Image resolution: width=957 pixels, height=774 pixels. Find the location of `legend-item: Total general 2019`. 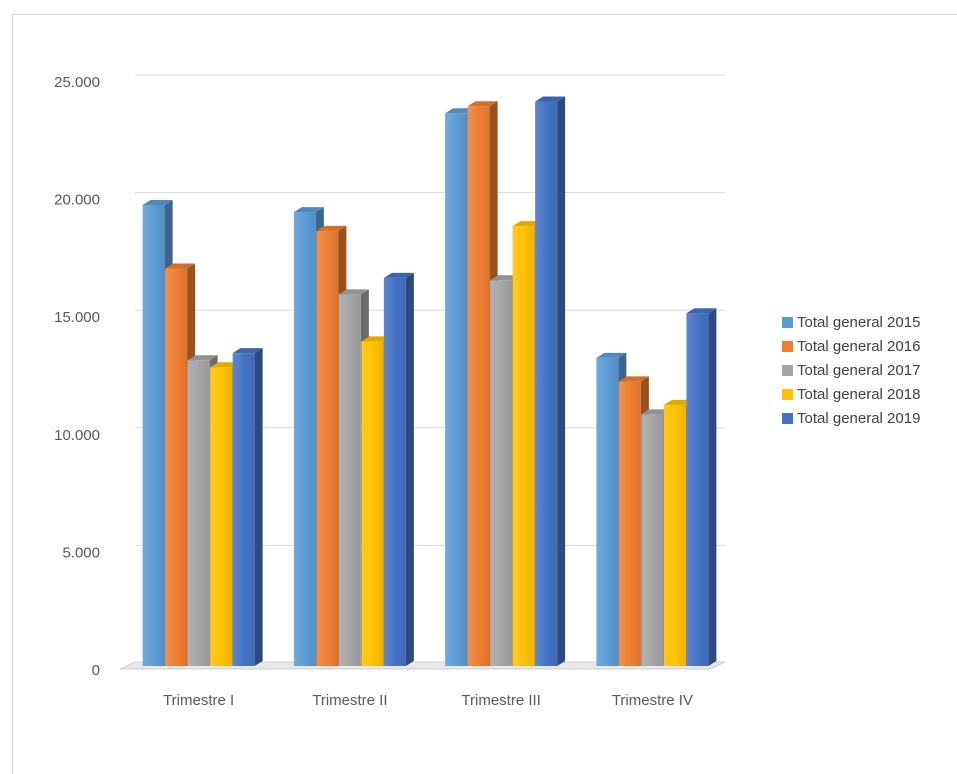

legend-item: Total general 2019 is located at coordinates (851, 418).